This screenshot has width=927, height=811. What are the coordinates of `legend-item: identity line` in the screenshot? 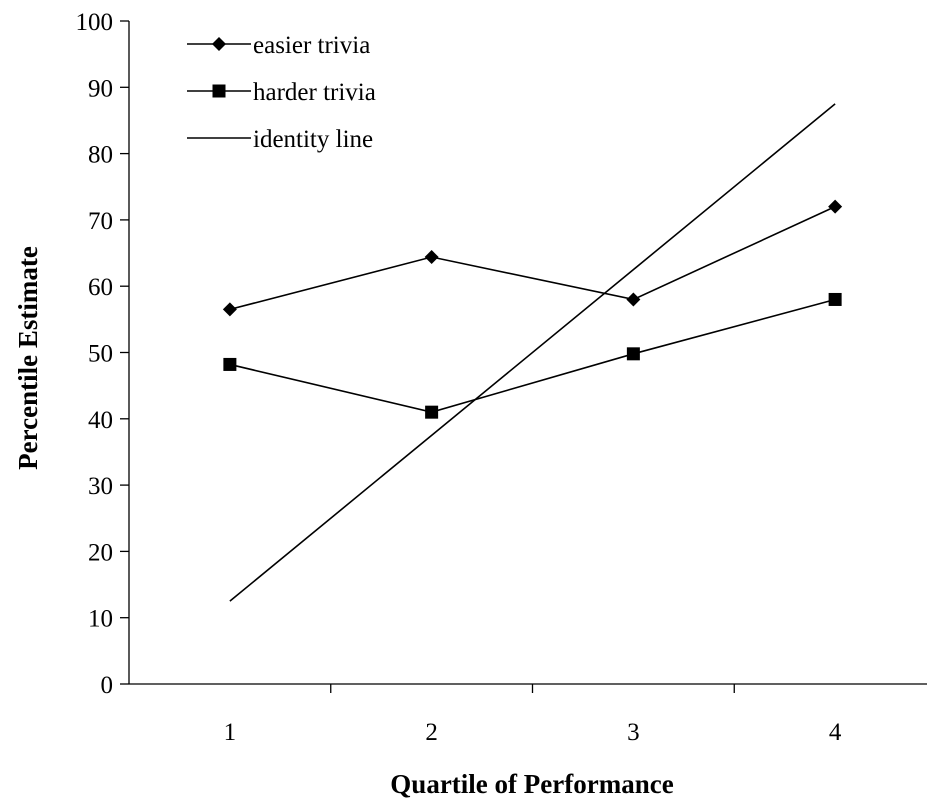 It's located at (280, 139).